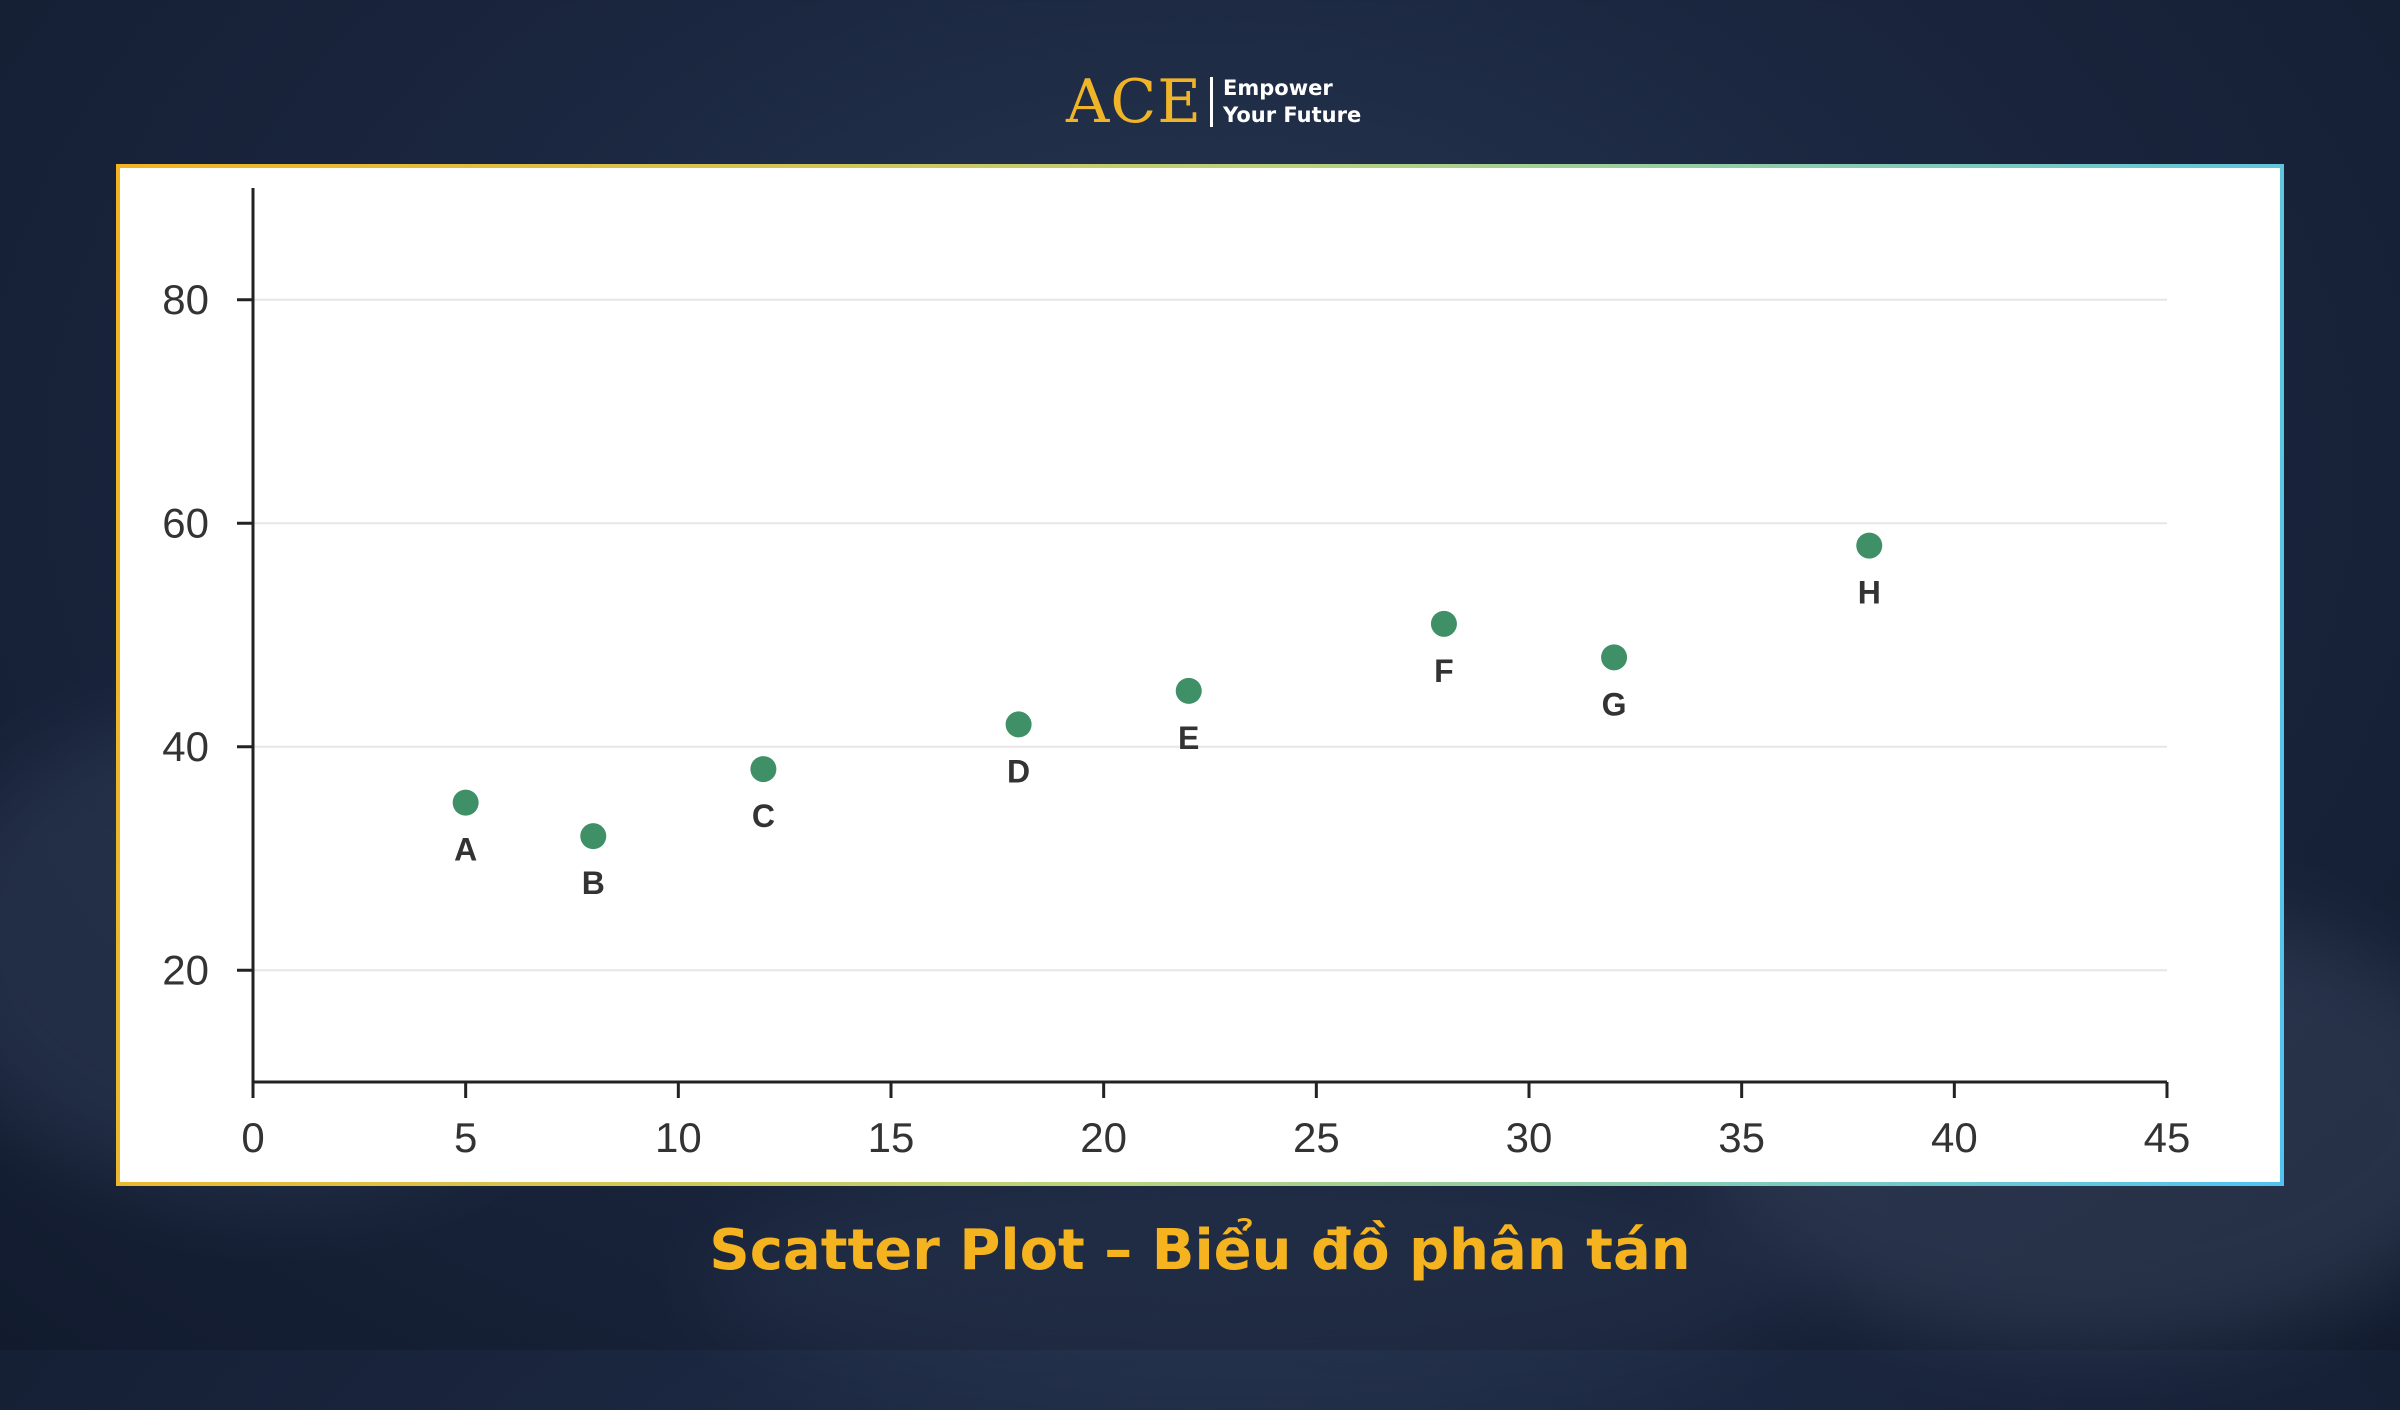  I want to click on y-tick-label-80: 80, so click(185, 299).